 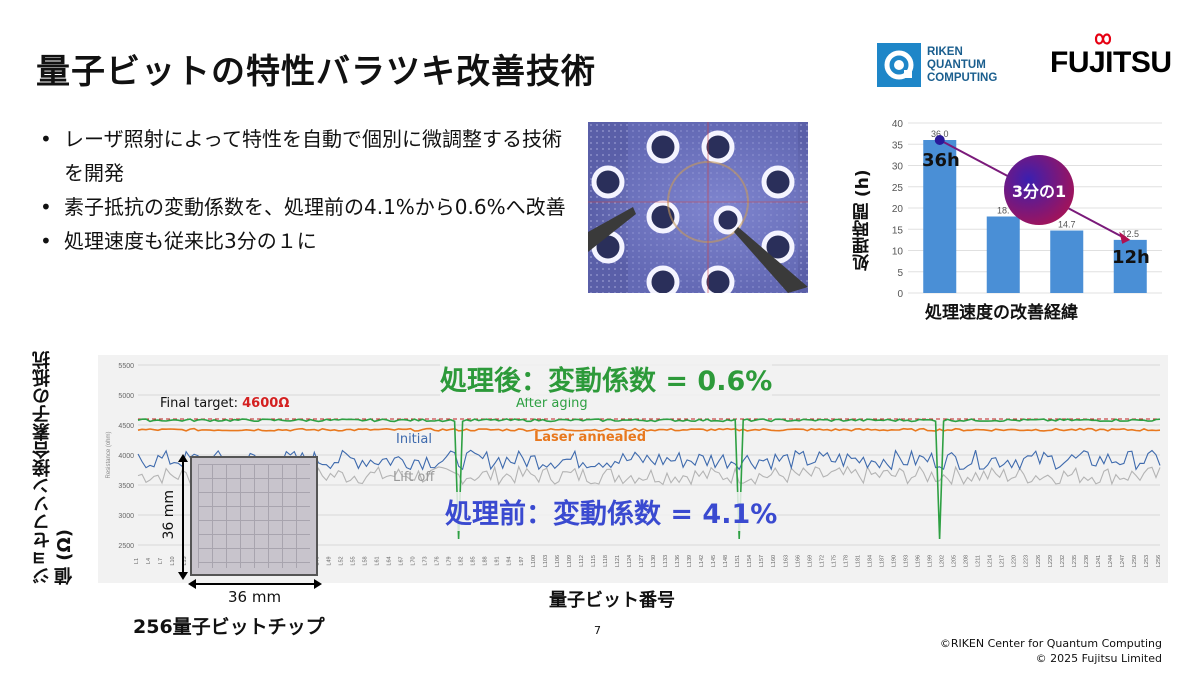 I want to click on riken-logo-mark, so click(x=899, y=65).